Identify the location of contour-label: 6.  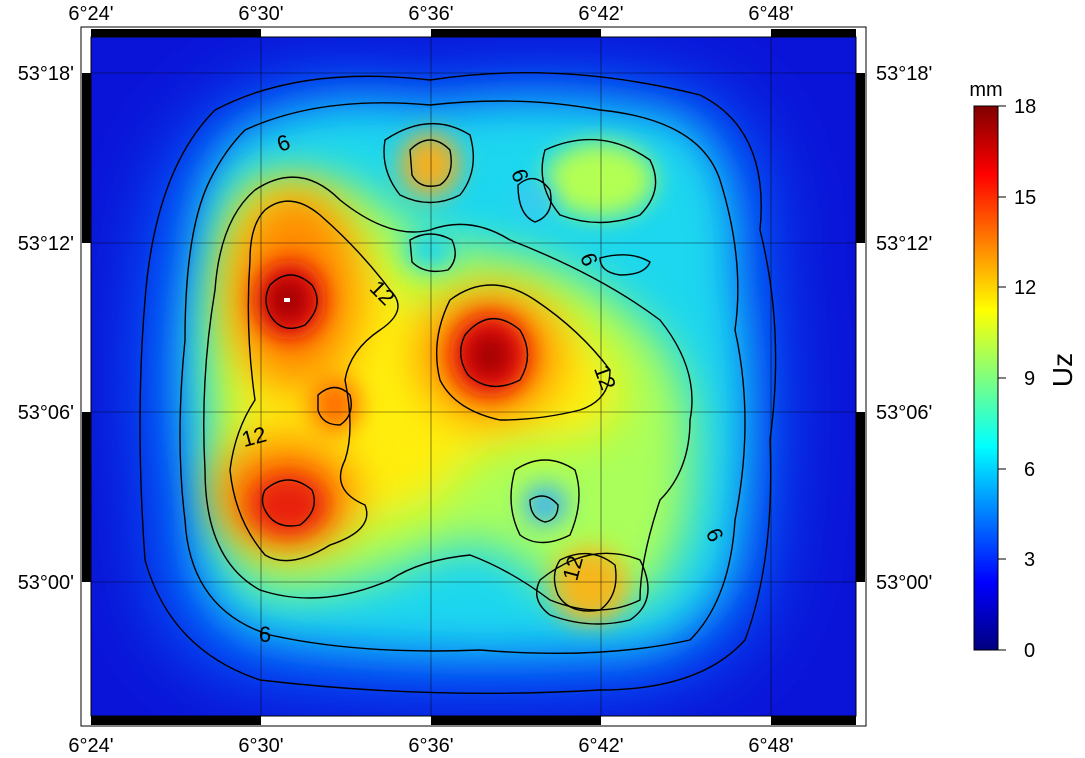
(265, 634).